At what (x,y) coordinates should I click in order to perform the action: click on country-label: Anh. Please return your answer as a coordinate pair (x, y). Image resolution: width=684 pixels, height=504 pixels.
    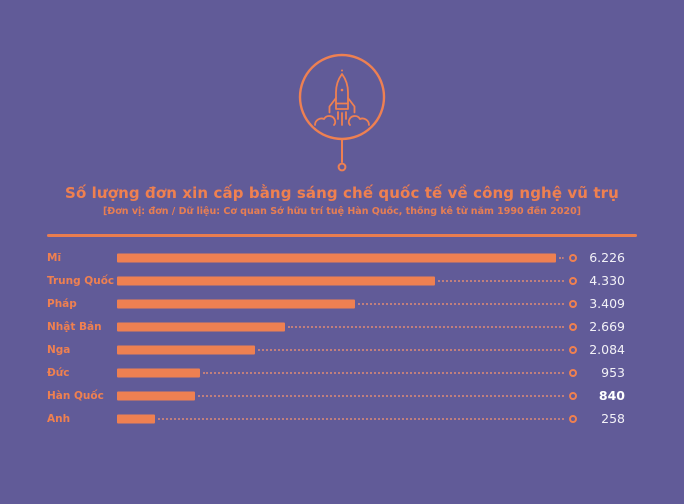
    Looking at the image, I should click on (59, 418).